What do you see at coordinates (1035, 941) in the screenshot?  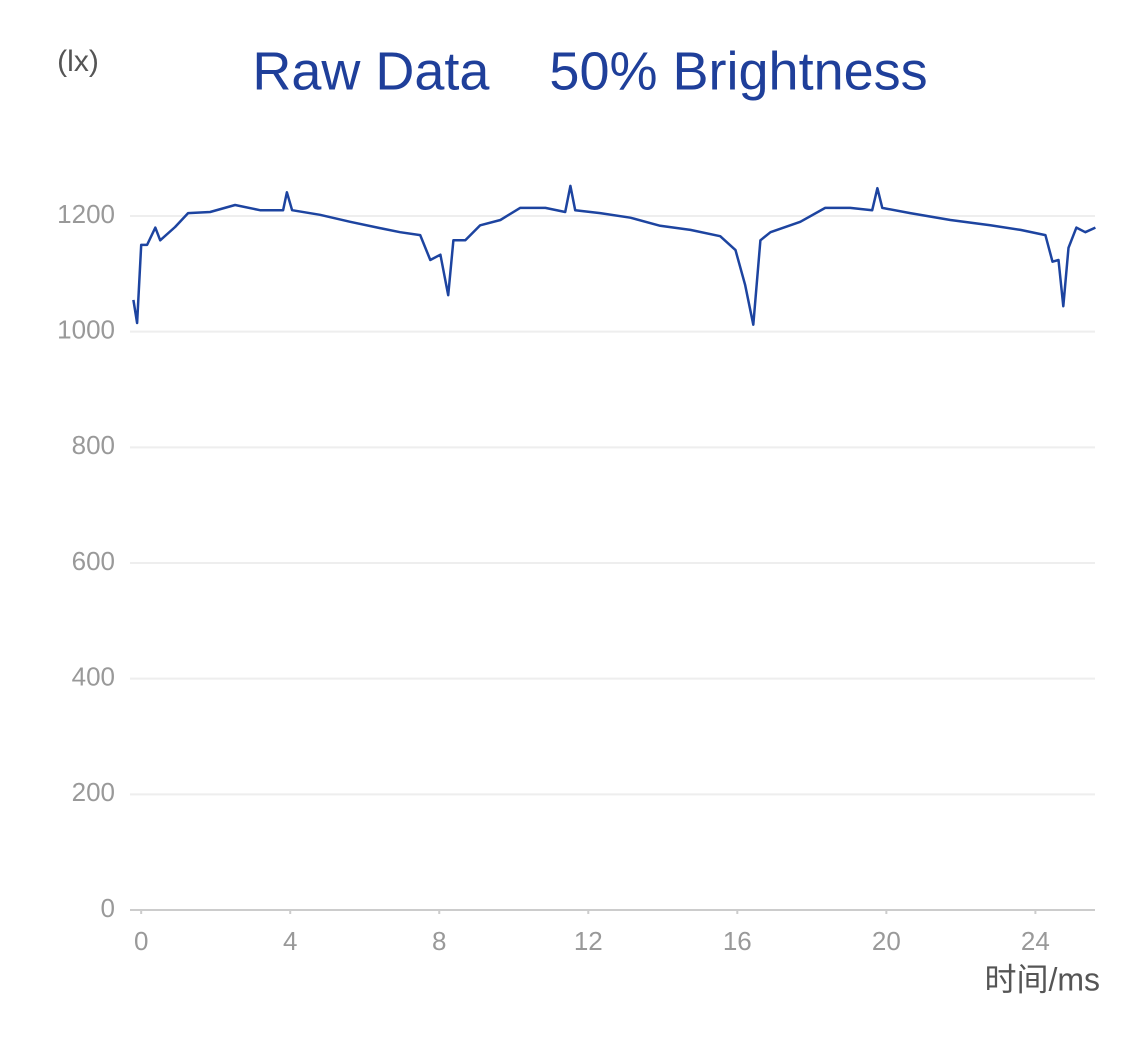 I see `x-tick-label: 24` at bounding box center [1035, 941].